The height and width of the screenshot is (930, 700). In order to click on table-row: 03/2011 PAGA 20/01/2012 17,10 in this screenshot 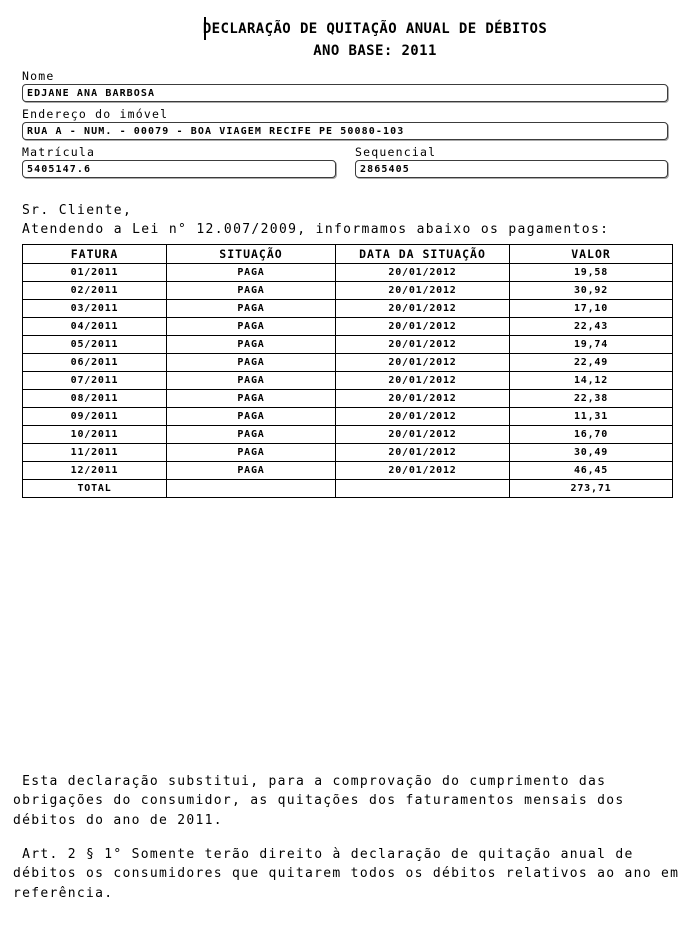, I will do `click(347, 308)`.